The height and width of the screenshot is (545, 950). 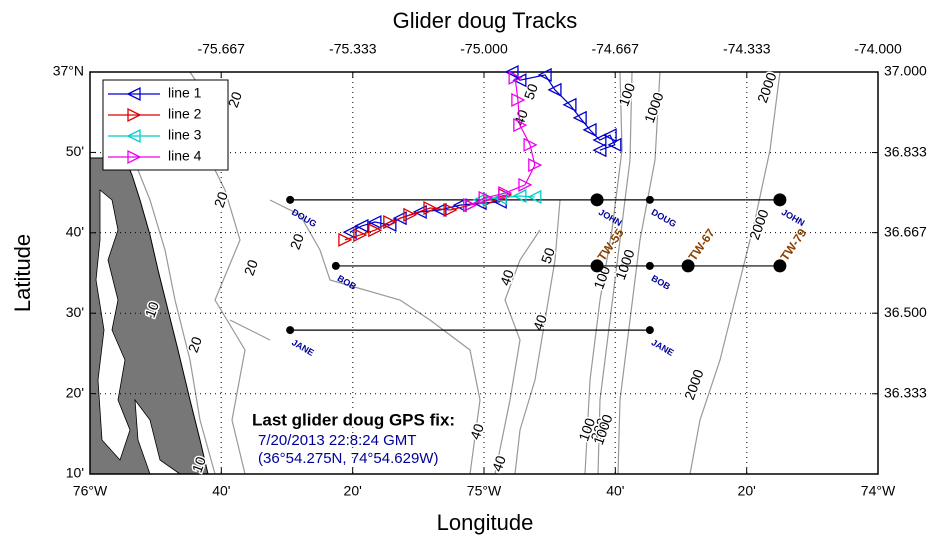 I want to click on x2-tick-label: -74.333, so click(x=747, y=49).